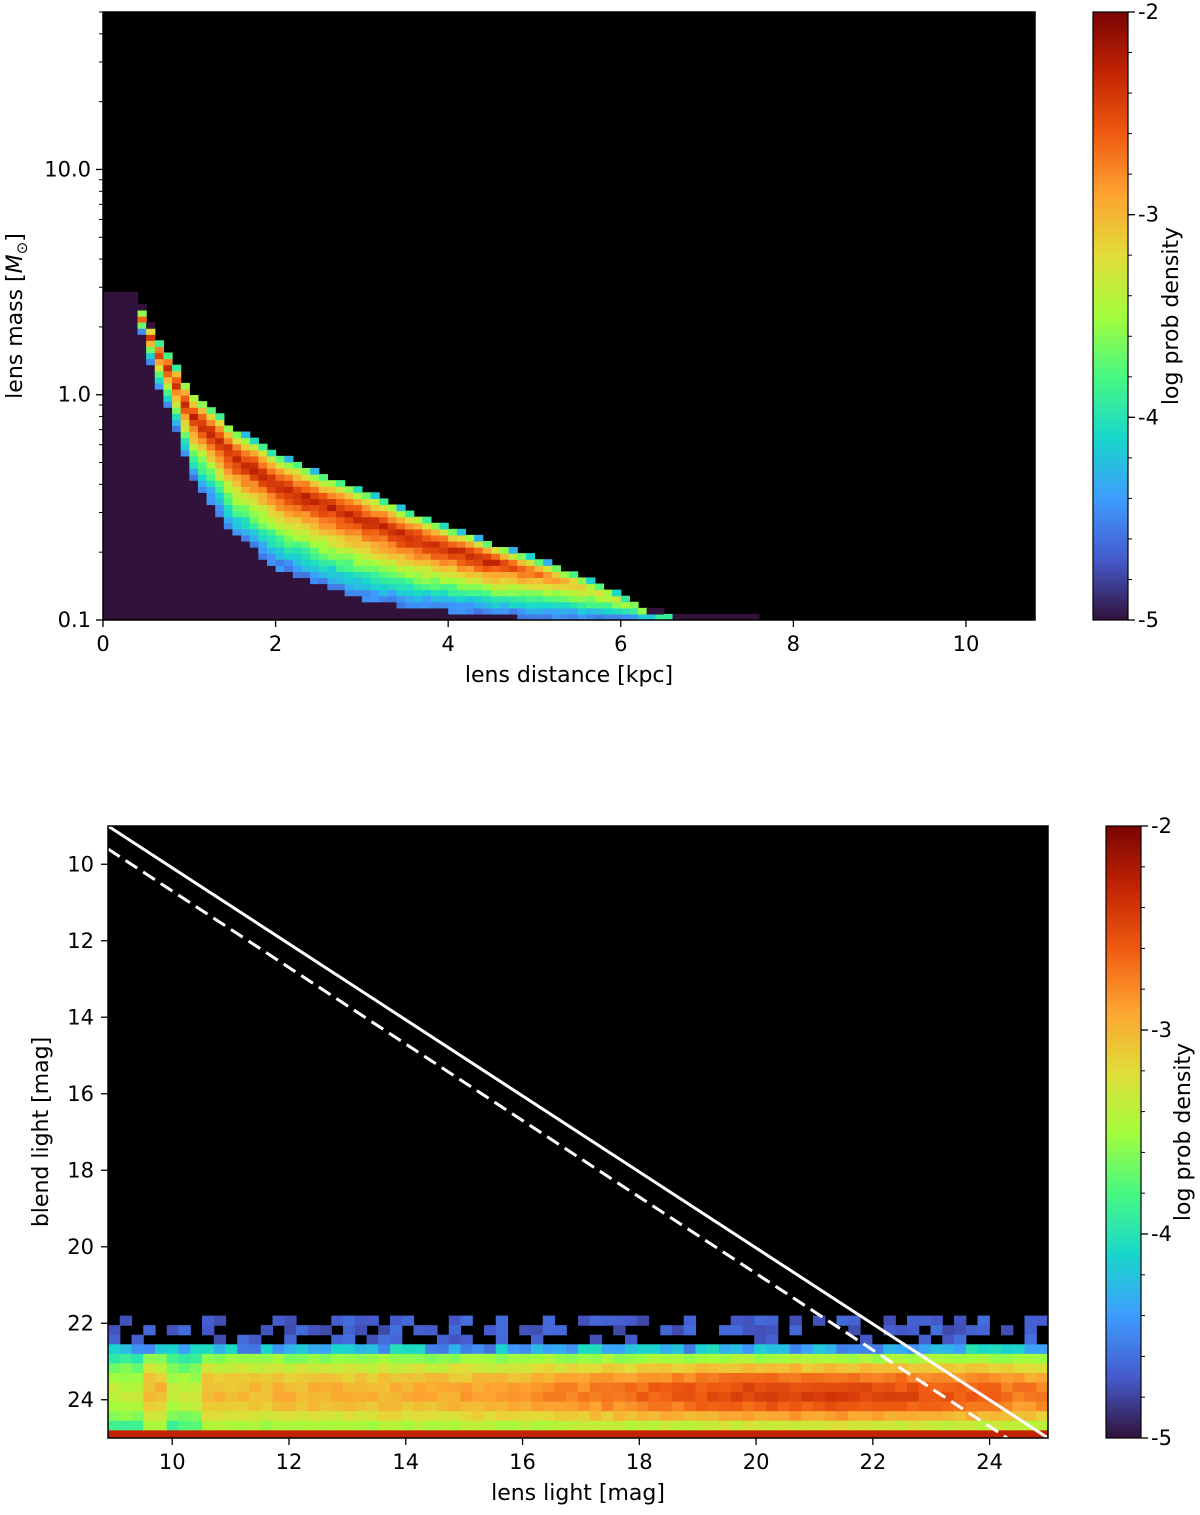 The image size is (1200, 1515). Describe the element at coordinates (1161, 826) in the screenshot. I see `colorbar-tick-label: -2` at that location.